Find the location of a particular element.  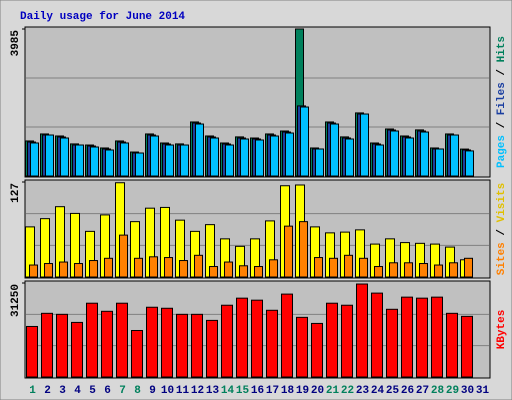

x-tick-label: 12 is located at coordinates (197, 391).